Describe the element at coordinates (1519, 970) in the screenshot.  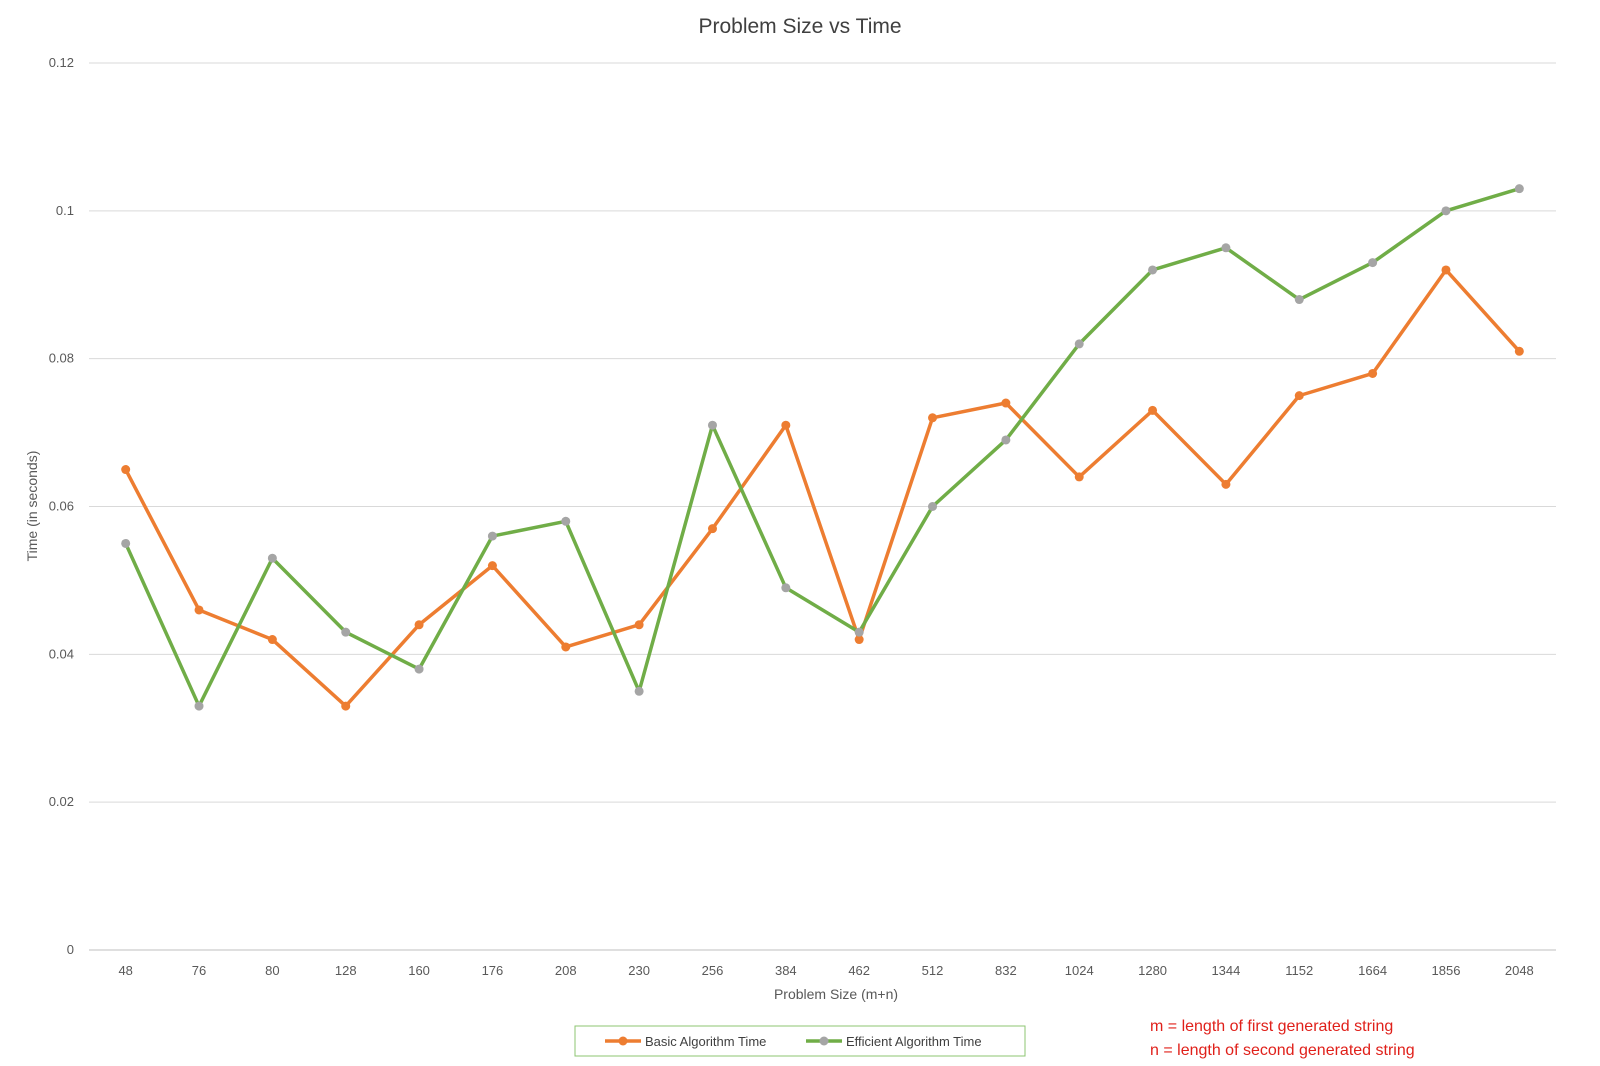
I see `x-tick-label: 2048` at that location.